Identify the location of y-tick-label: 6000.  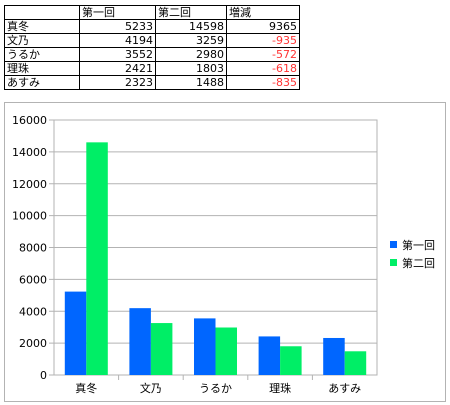
(33, 279).